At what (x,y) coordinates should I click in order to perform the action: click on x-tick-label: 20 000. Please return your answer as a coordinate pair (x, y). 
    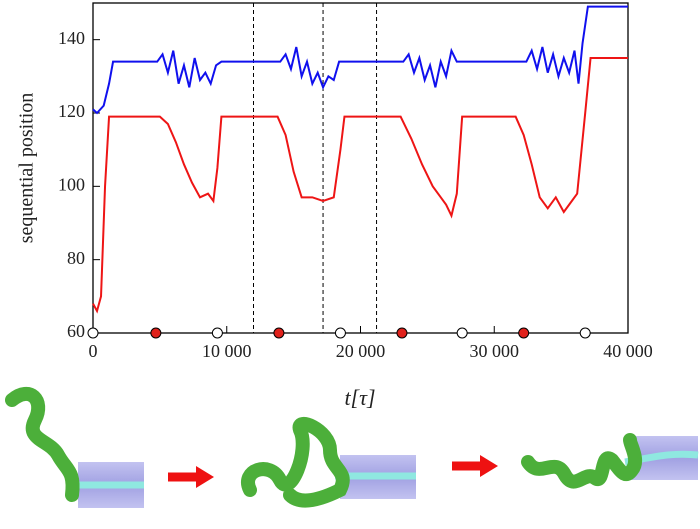
    Looking at the image, I should click on (361, 351).